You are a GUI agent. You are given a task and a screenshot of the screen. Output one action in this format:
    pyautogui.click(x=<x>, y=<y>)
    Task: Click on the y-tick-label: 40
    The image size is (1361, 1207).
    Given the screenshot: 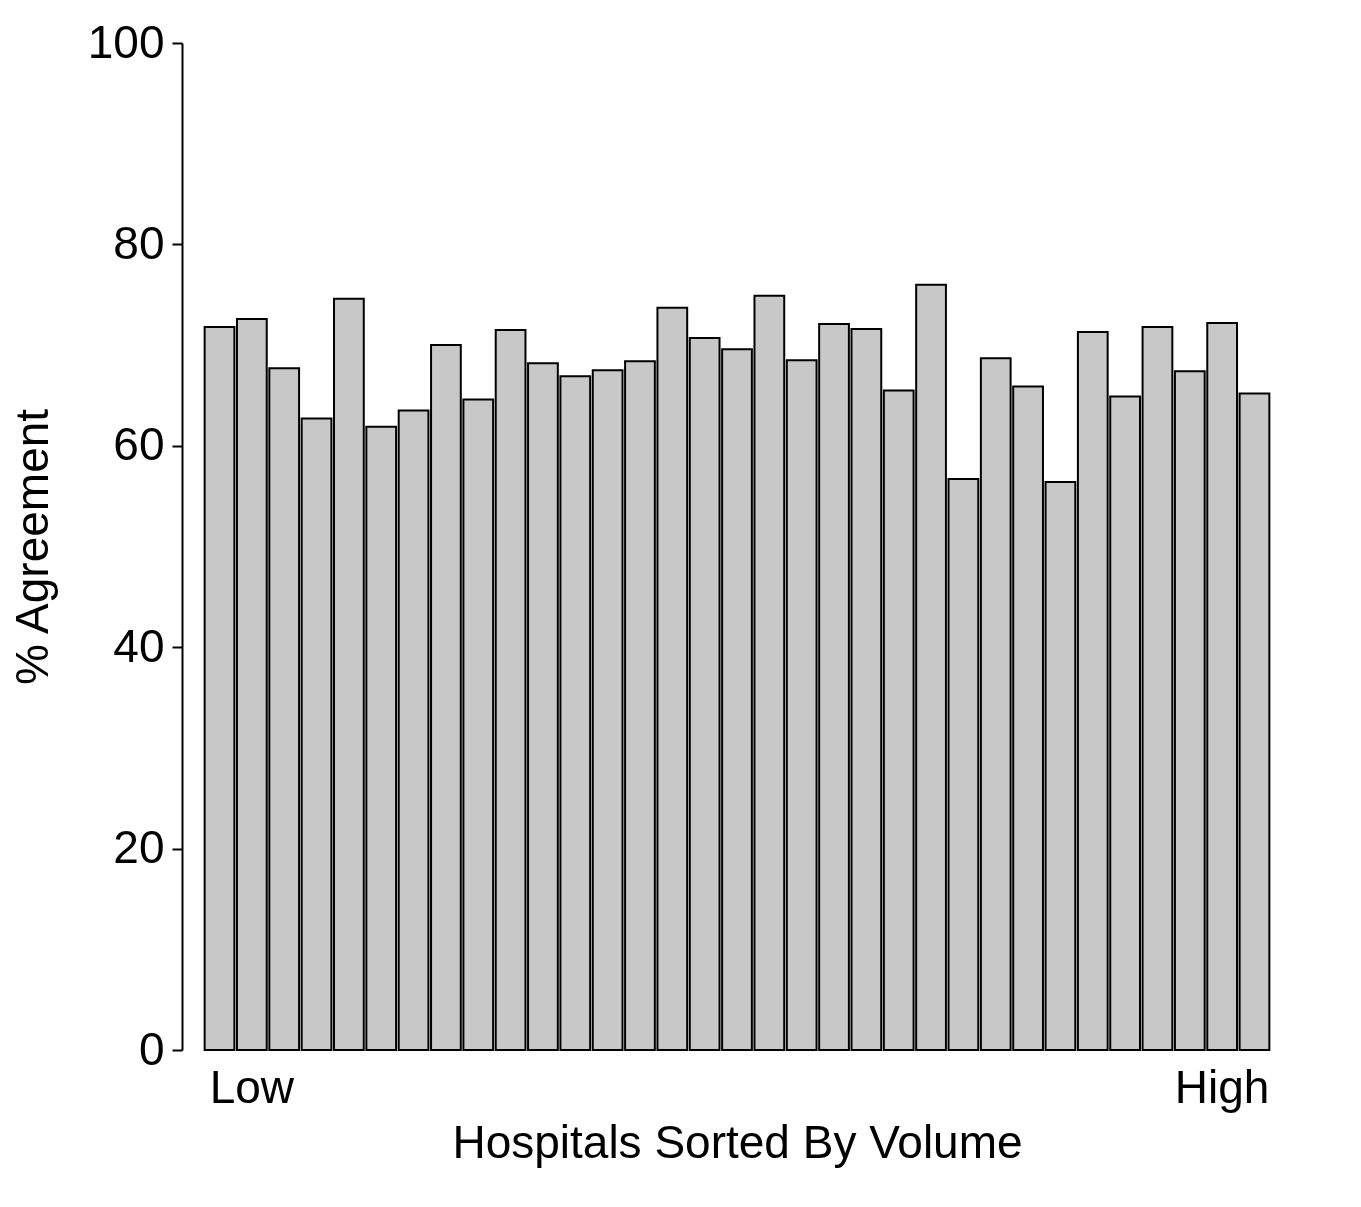 What is the action you would take?
    pyautogui.click(x=139, y=645)
    